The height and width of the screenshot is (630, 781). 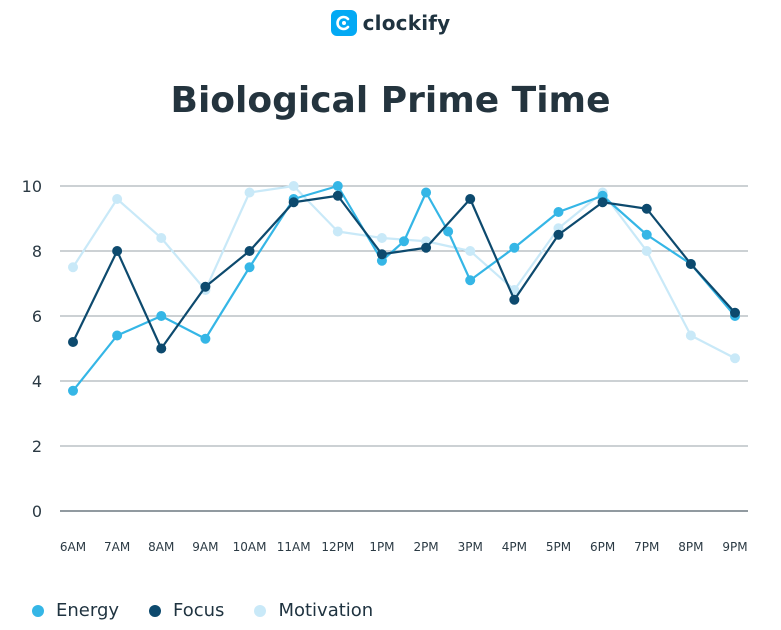 I want to click on y-tick-label: 8, so click(x=37, y=251).